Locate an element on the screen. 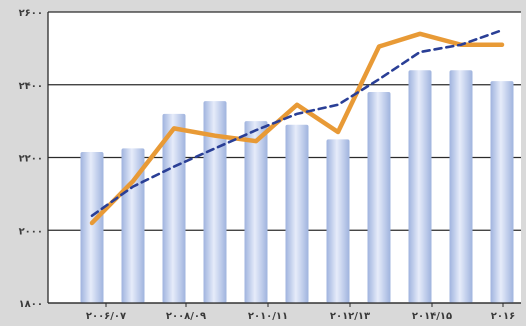 Image resolution: width=526 pixels, height=326 pixels. y-tick-label: ۲۴۰۰ is located at coordinates (31, 86).